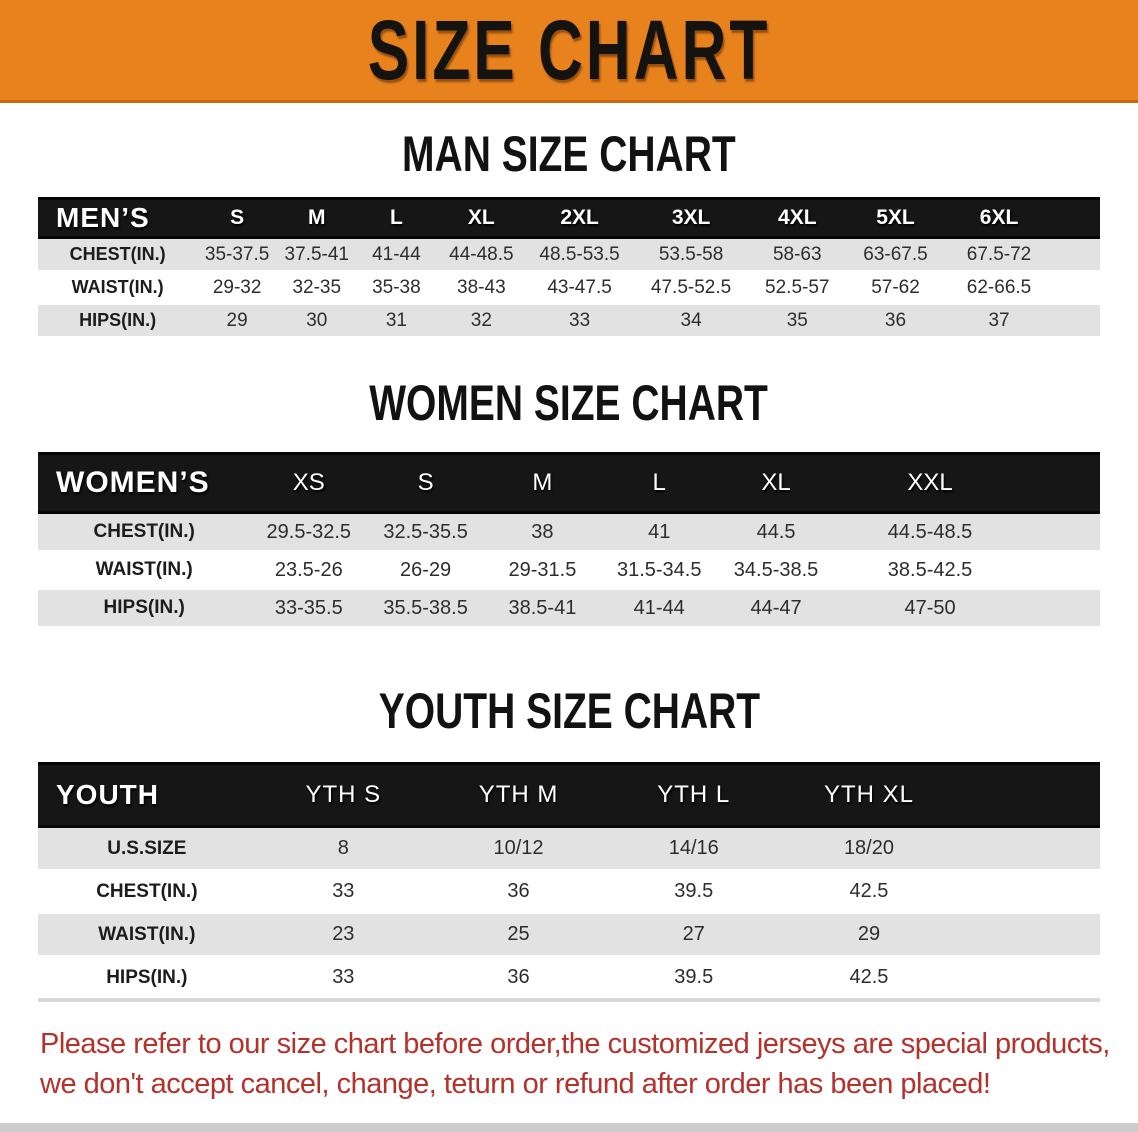  Describe the element at coordinates (999, 320) in the screenshot. I see `size-value: 37` at that location.